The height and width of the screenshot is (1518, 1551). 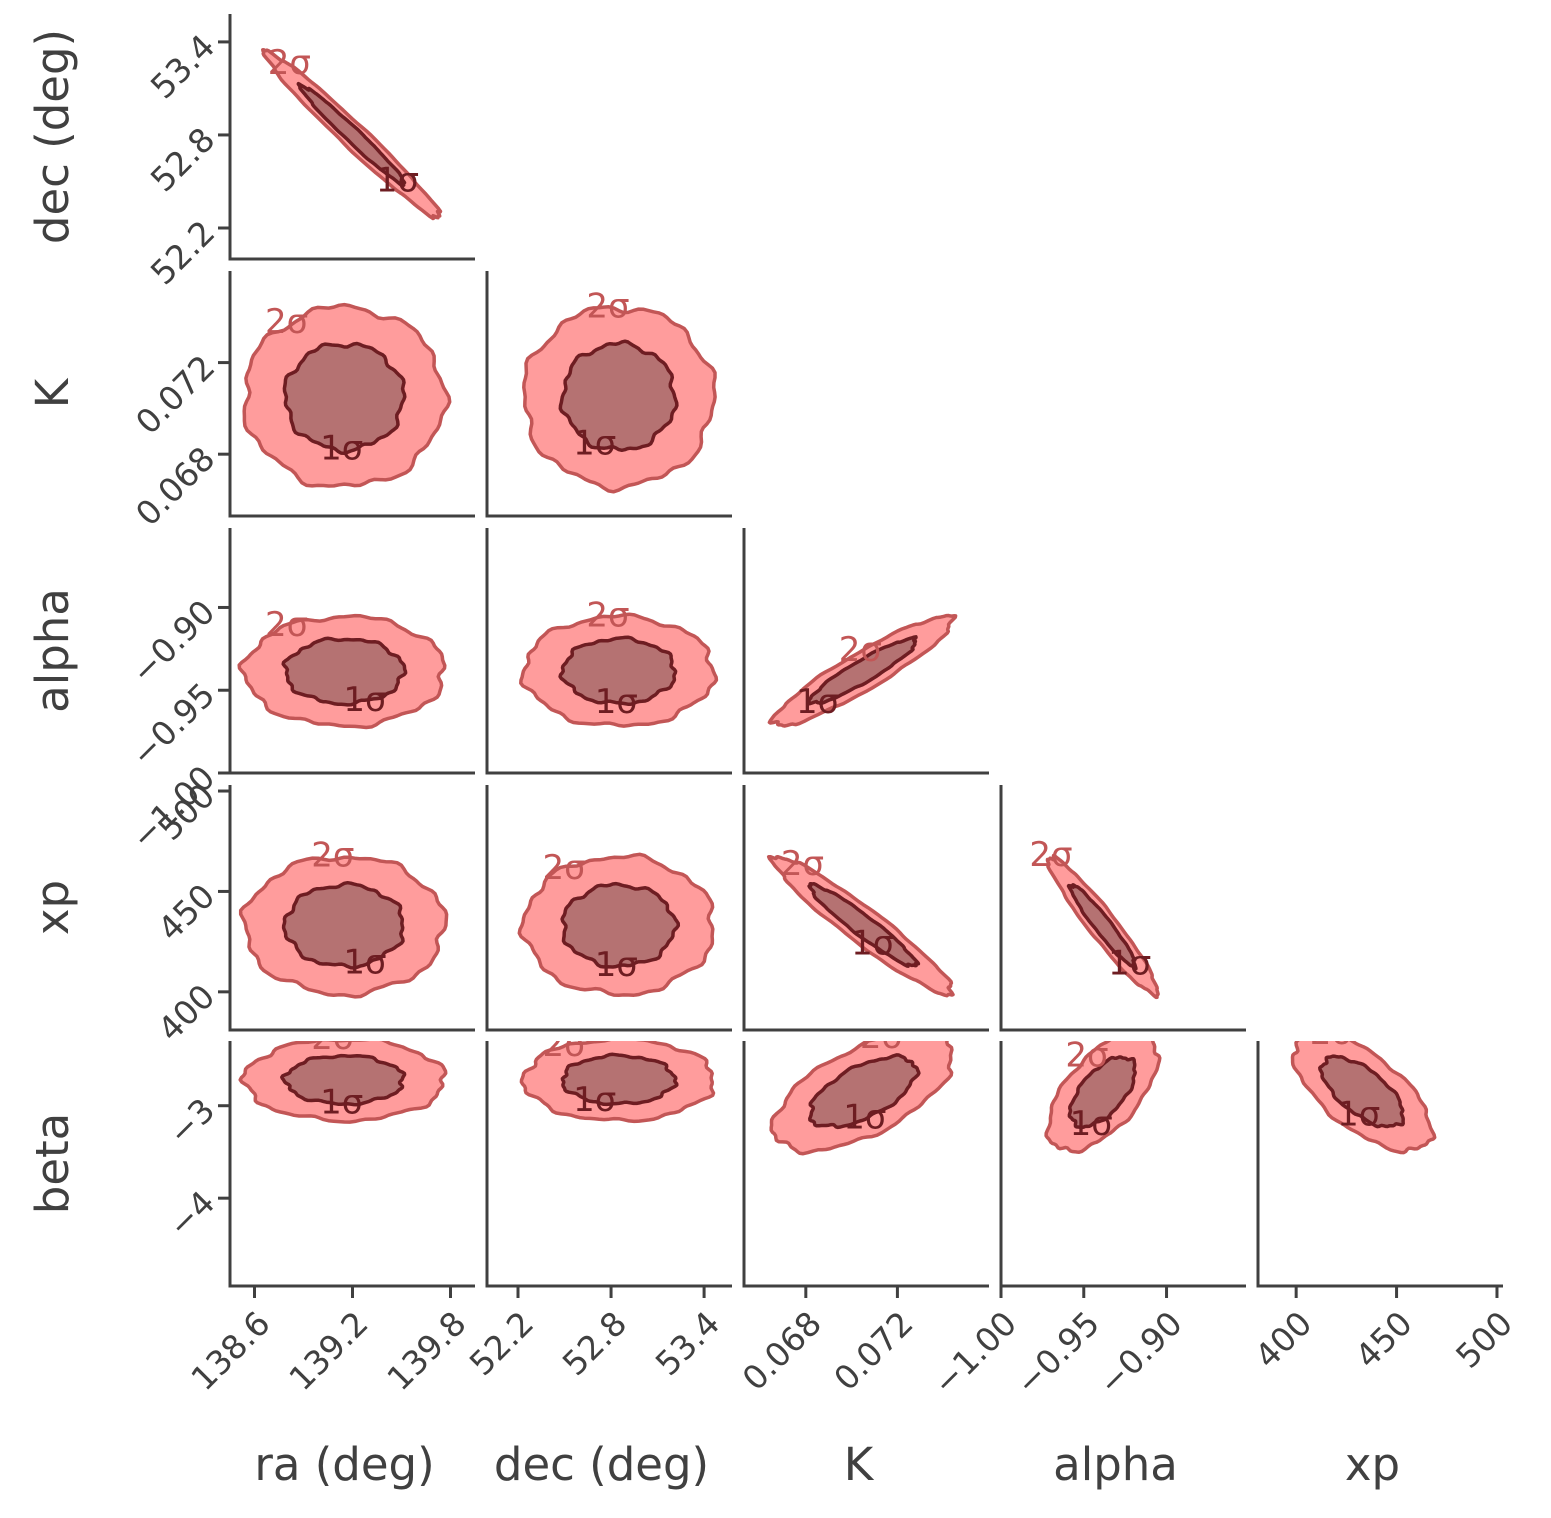 I want to click on x-tick-label: 0.068, so click(x=782, y=1351).